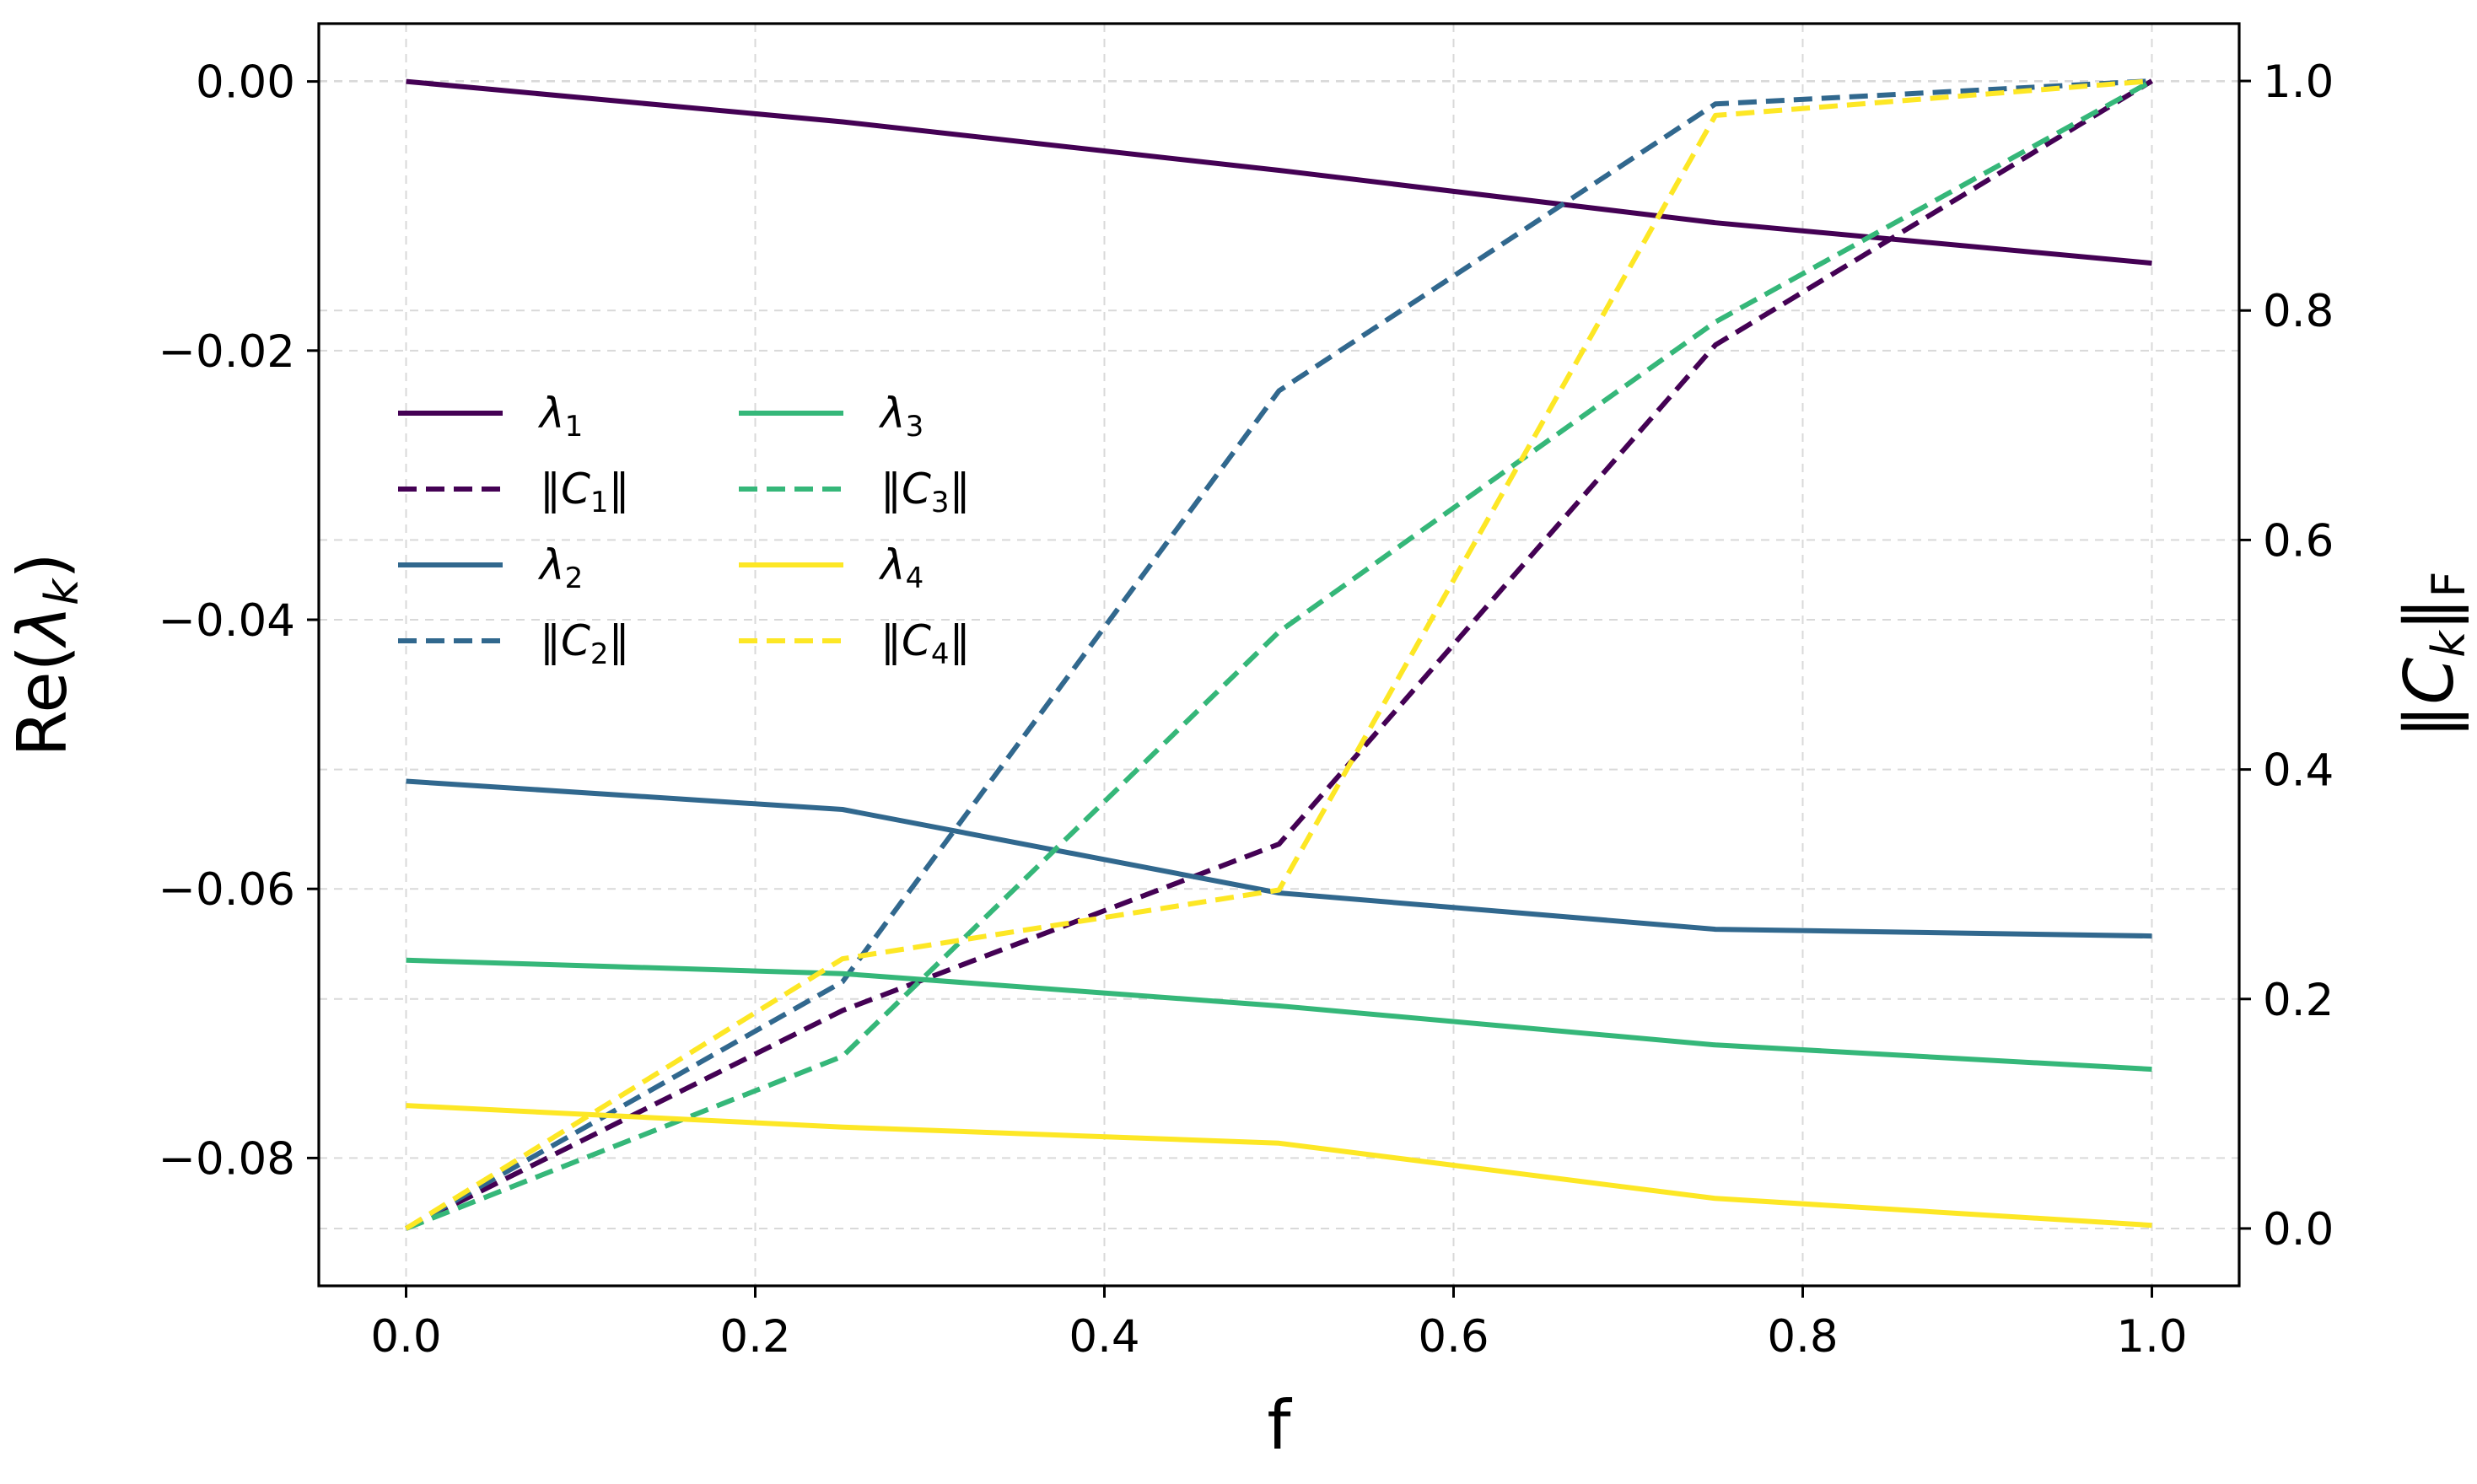 Image resolution: width=2477 pixels, height=1484 pixels. What do you see at coordinates (2298, 311) in the screenshot?
I see `right-y-tick-label: 0.8` at bounding box center [2298, 311].